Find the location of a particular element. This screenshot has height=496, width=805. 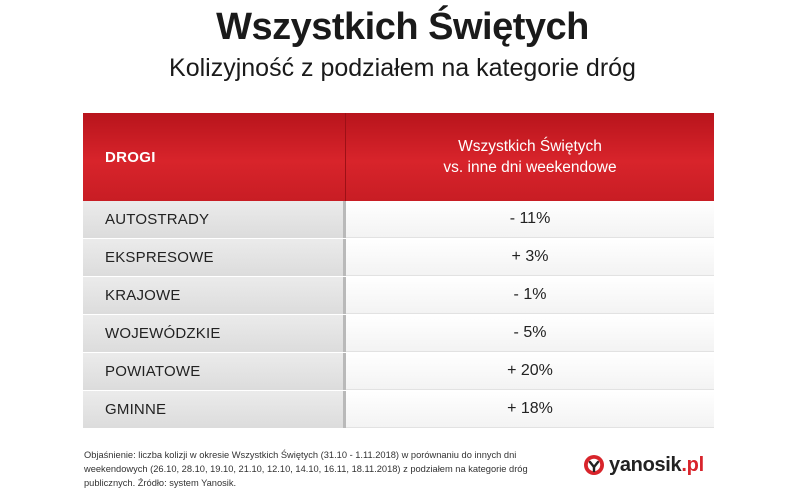

collision-change-value: - 5% is located at coordinates (530, 333).